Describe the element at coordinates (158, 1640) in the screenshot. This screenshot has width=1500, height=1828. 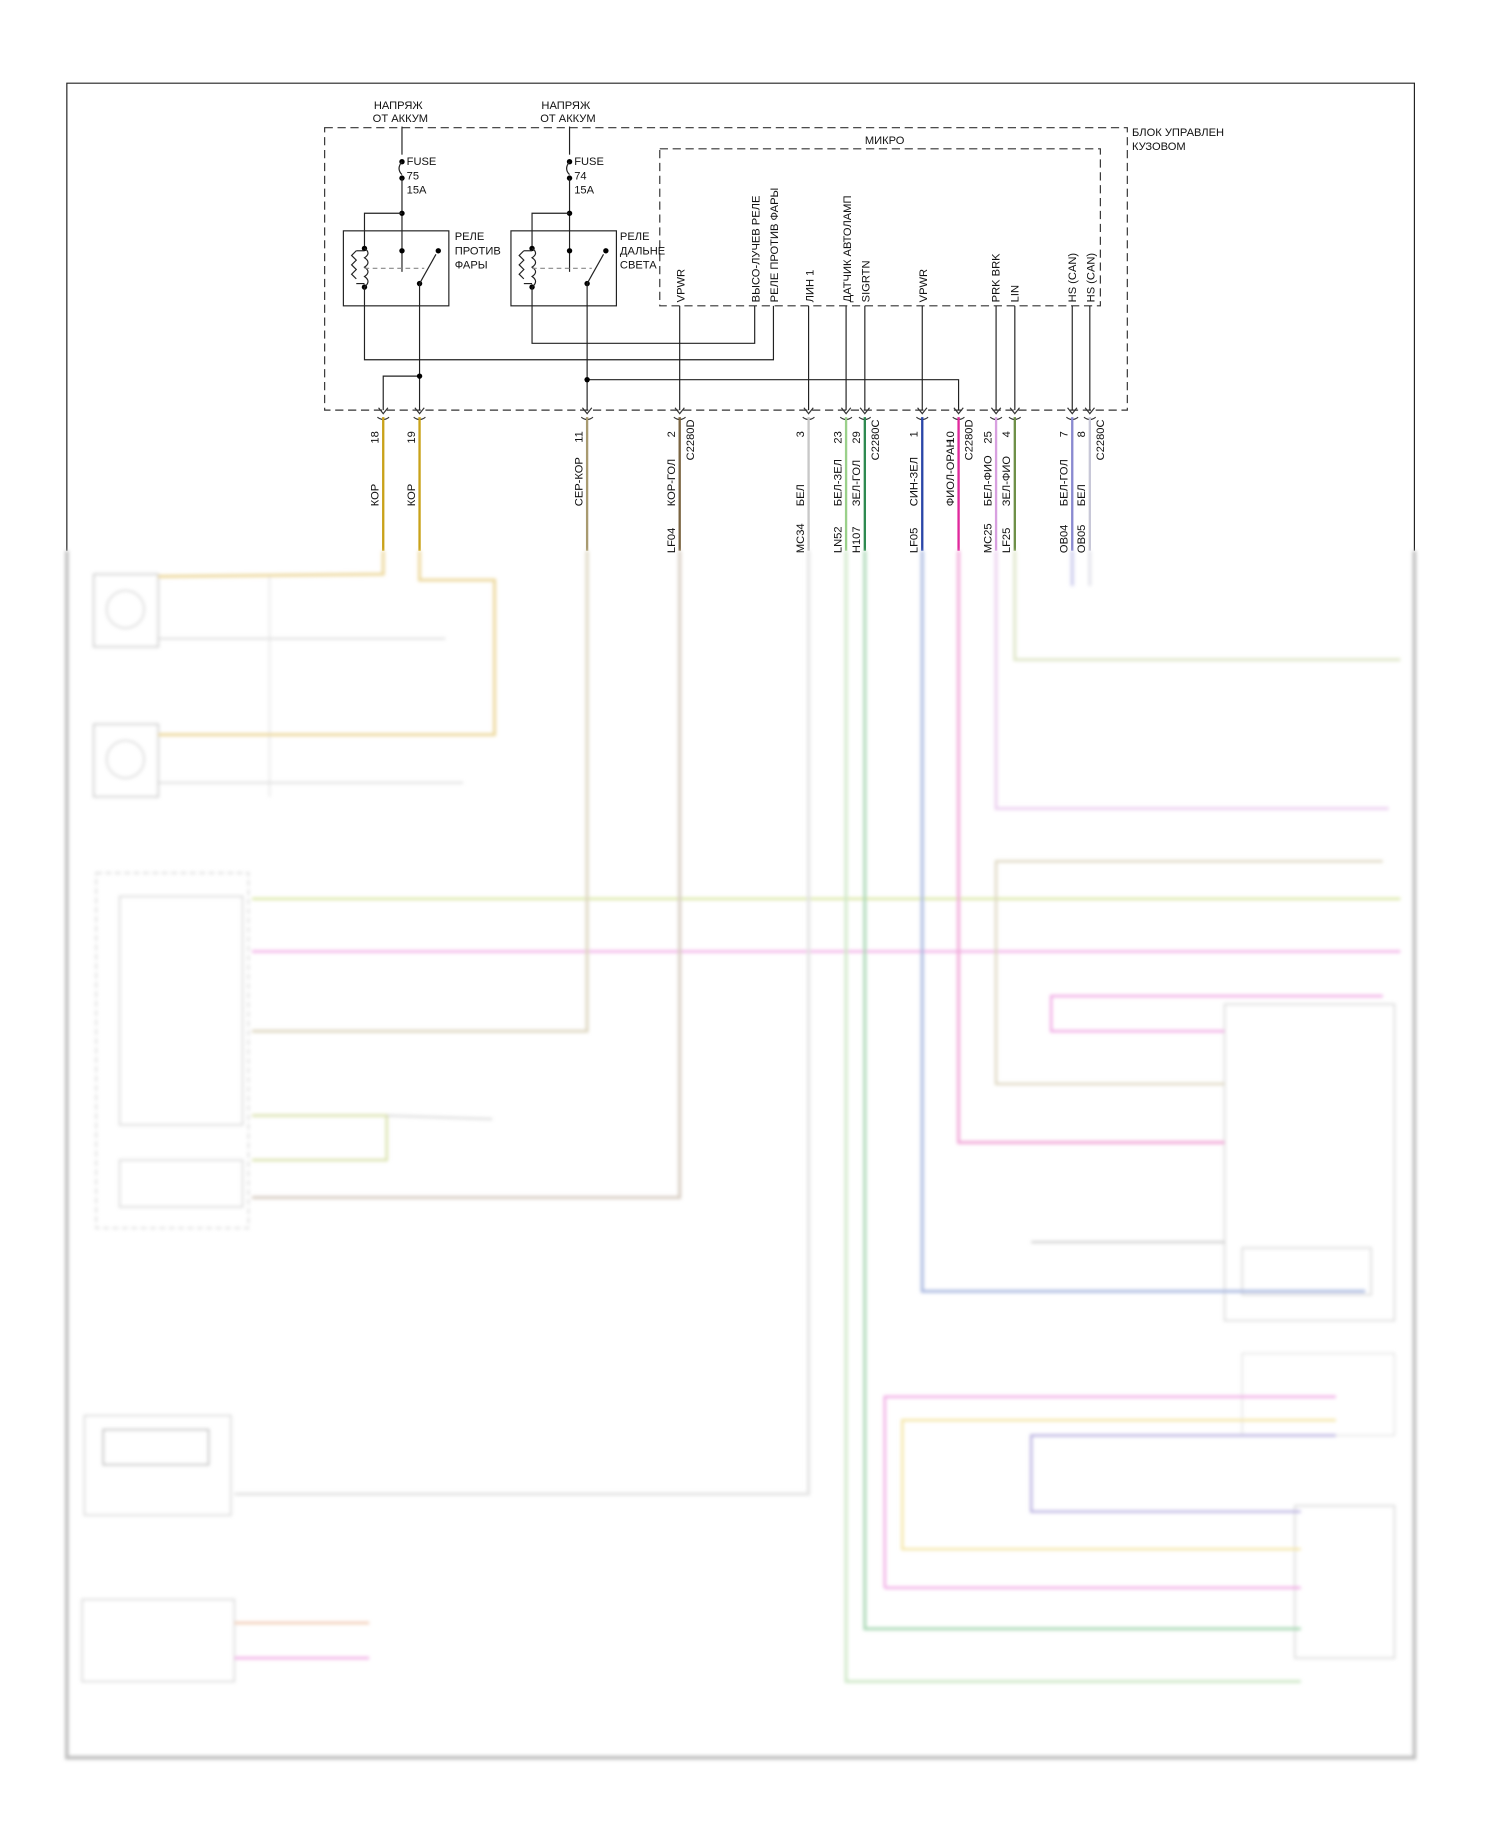
I see `ambient-sensor` at that location.